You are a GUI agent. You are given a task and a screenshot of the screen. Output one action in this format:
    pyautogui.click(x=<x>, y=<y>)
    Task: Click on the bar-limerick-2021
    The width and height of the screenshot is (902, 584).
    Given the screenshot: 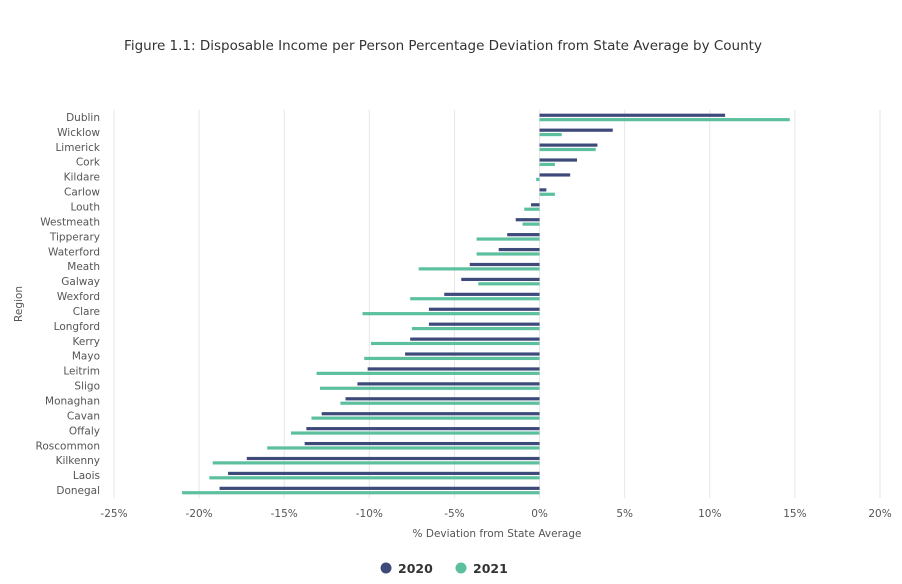 What is the action you would take?
    pyautogui.click(x=567, y=149)
    